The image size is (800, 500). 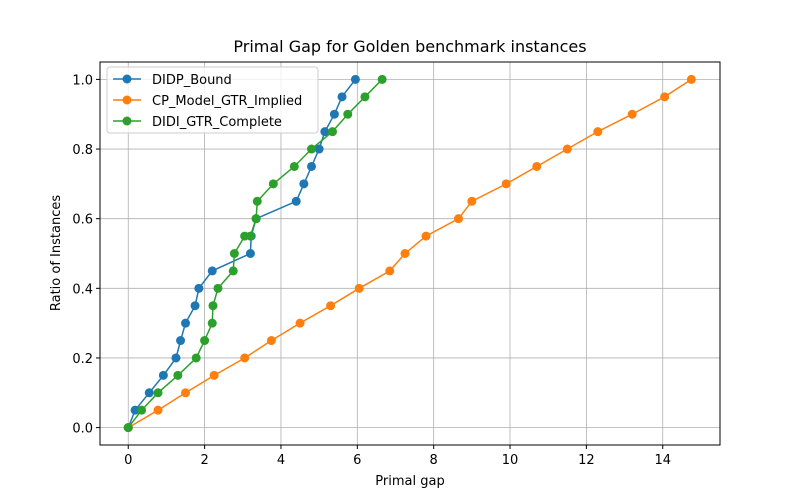 I want to click on y-tick-label: 0.4, so click(x=82, y=289).